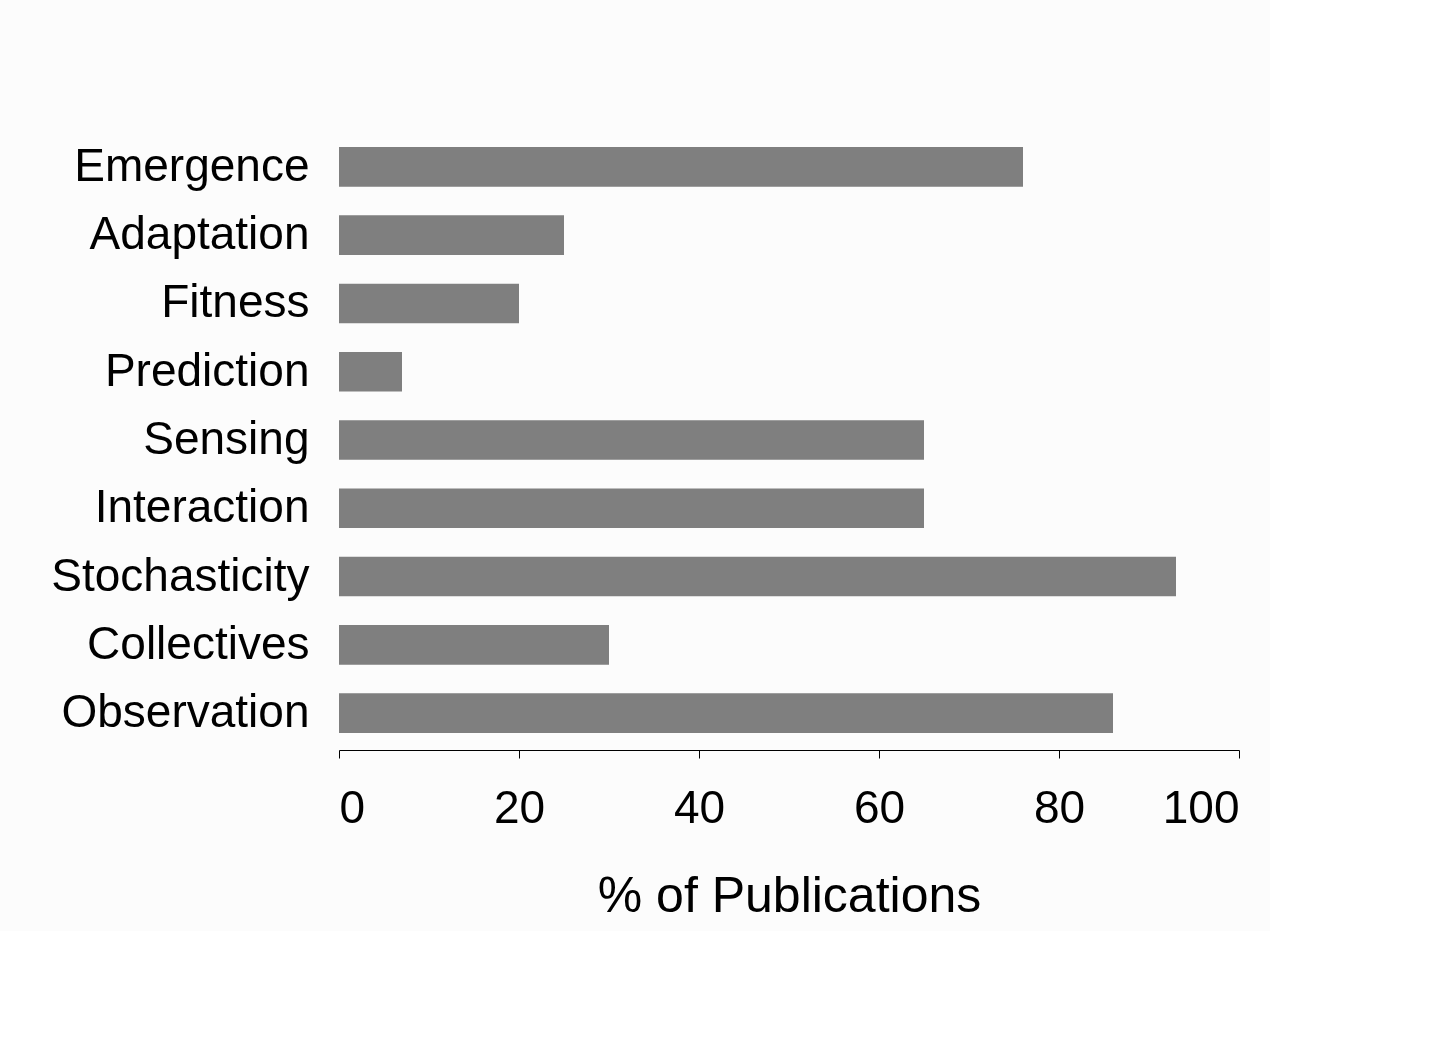 Image resolution: width=1439 pixels, height=1061 pixels. What do you see at coordinates (202, 506) in the screenshot?
I see `y-tick-label: Interaction` at bounding box center [202, 506].